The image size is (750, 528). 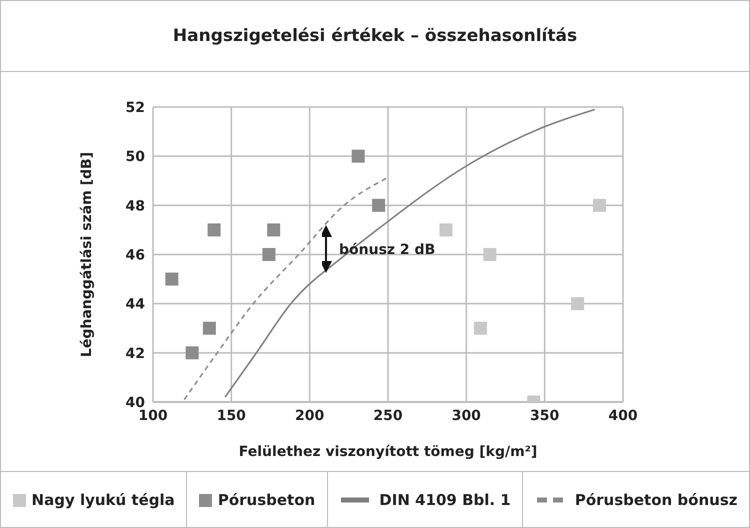 I want to click on y-tick-label: 48, so click(x=135, y=206).